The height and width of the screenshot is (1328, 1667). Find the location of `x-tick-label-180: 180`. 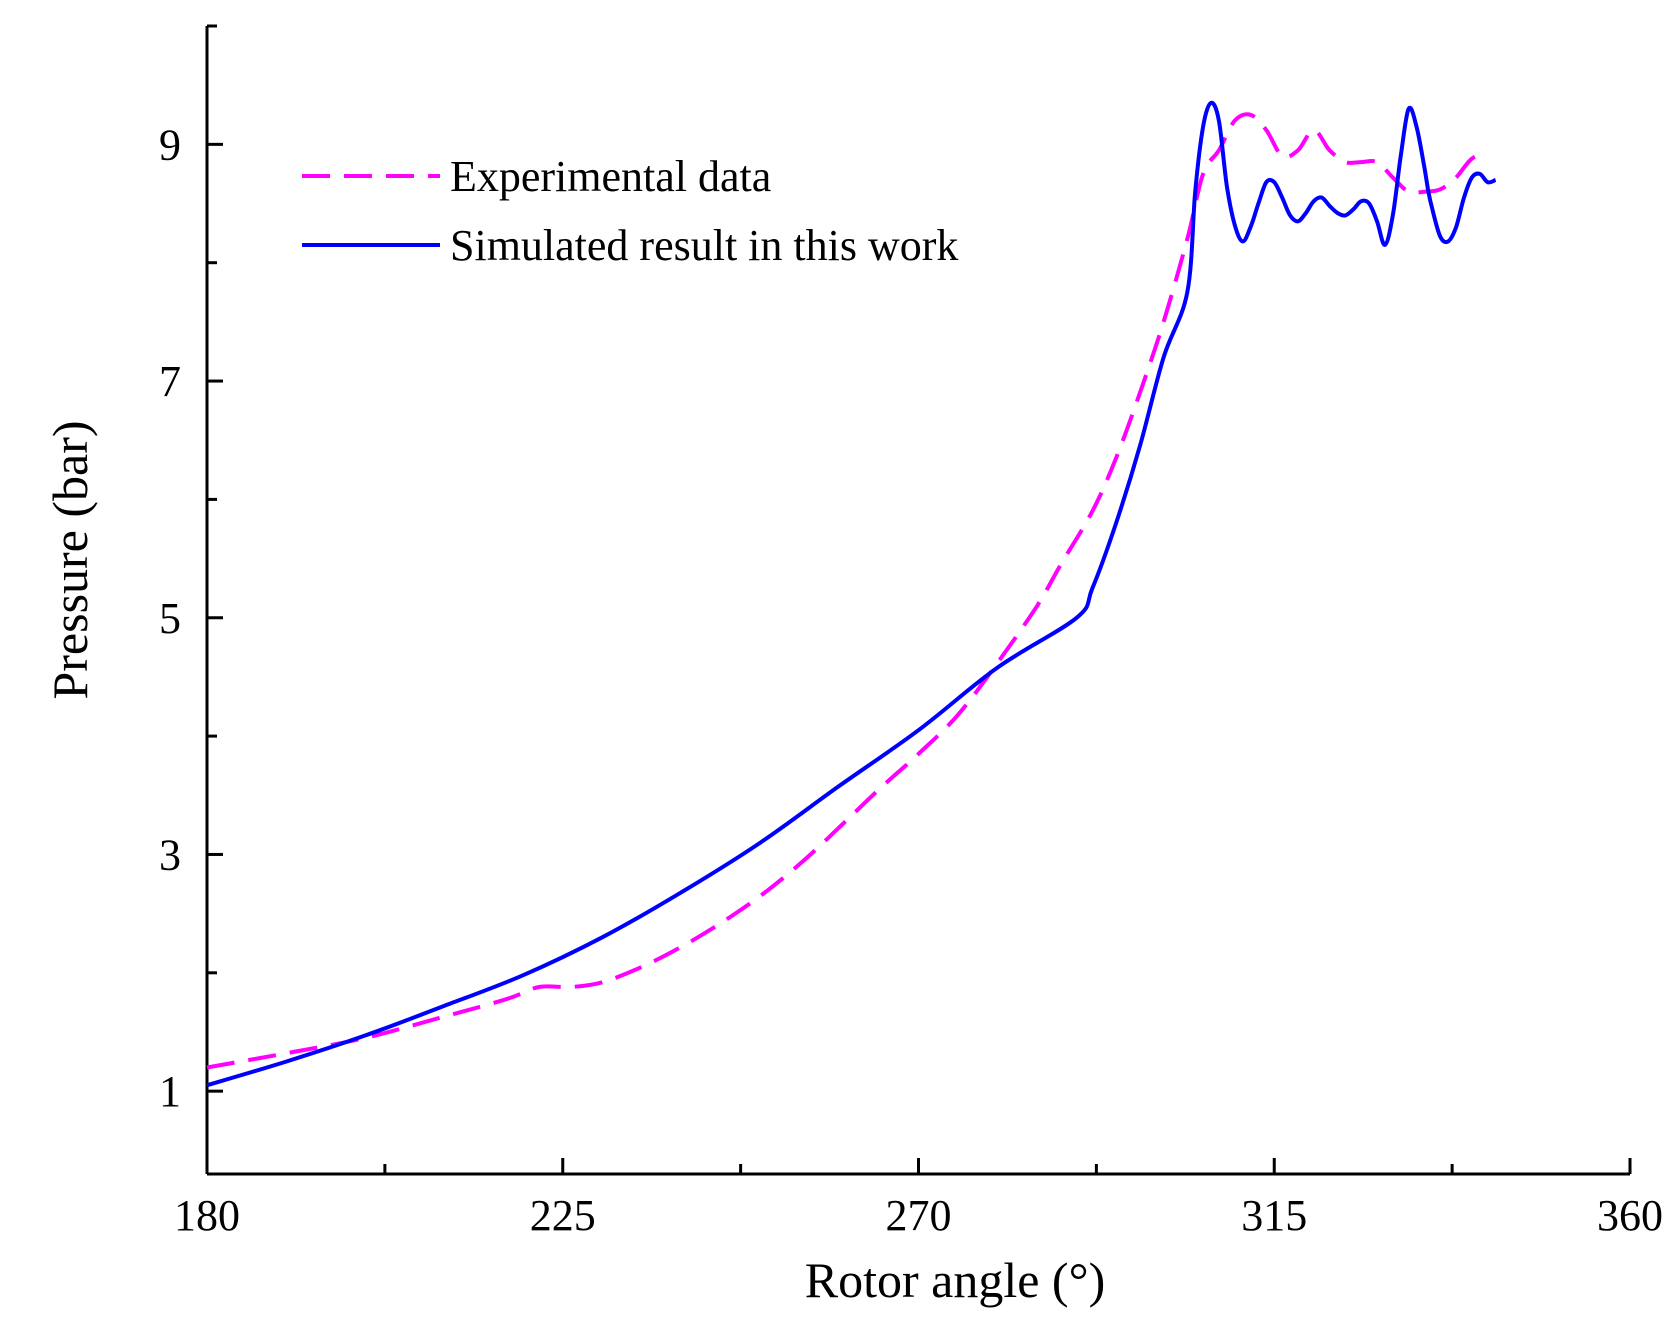

x-tick-label-180: 180 is located at coordinates (207, 1215).